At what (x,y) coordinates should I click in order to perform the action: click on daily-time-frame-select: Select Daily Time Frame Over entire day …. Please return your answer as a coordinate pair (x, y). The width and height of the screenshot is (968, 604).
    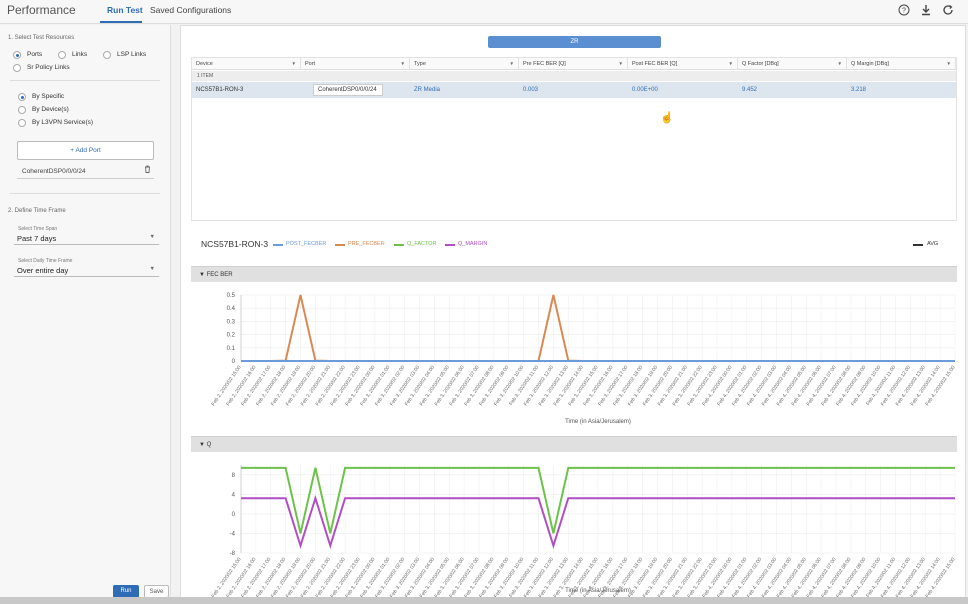
    Looking at the image, I should click on (86, 267).